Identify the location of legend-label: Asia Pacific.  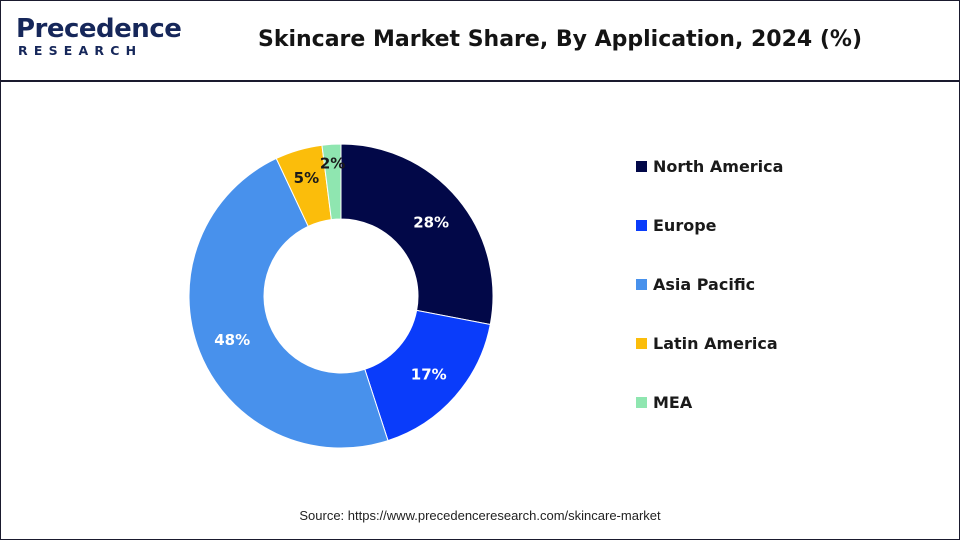
(704, 284).